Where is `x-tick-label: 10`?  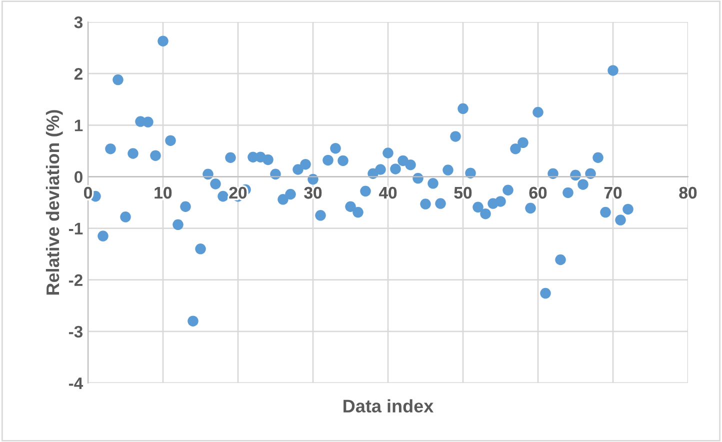
x-tick-label: 10 is located at coordinates (163, 192).